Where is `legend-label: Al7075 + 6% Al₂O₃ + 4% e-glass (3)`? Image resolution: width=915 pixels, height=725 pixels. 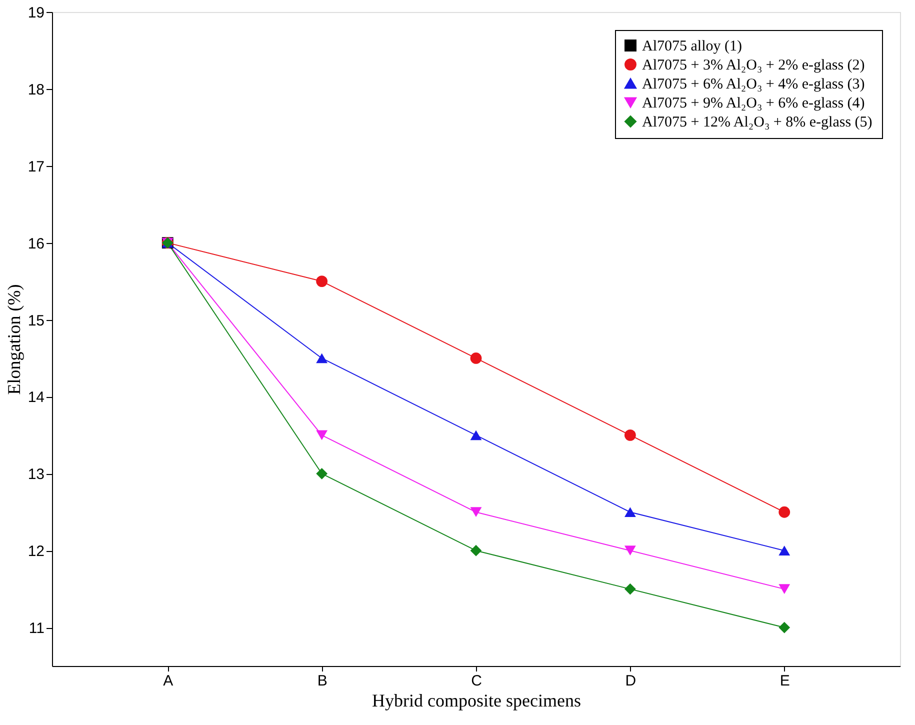
legend-label: Al7075 + 6% Al₂O₃ + 4% e-glass (3) is located at coordinates (753, 84).